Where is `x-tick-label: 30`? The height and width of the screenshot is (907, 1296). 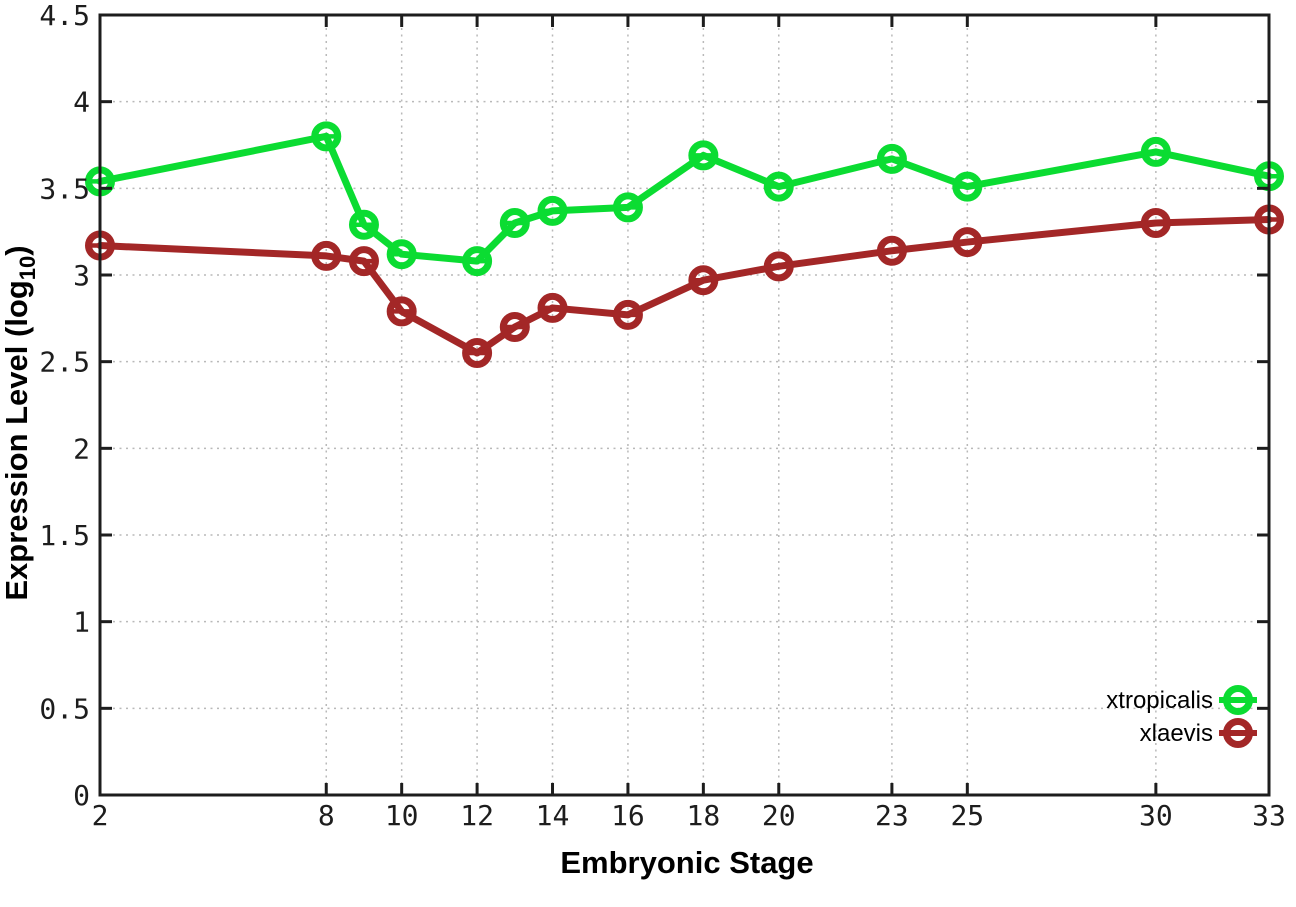 x-tick-label: 30 is located at coordinates (1156, 815).